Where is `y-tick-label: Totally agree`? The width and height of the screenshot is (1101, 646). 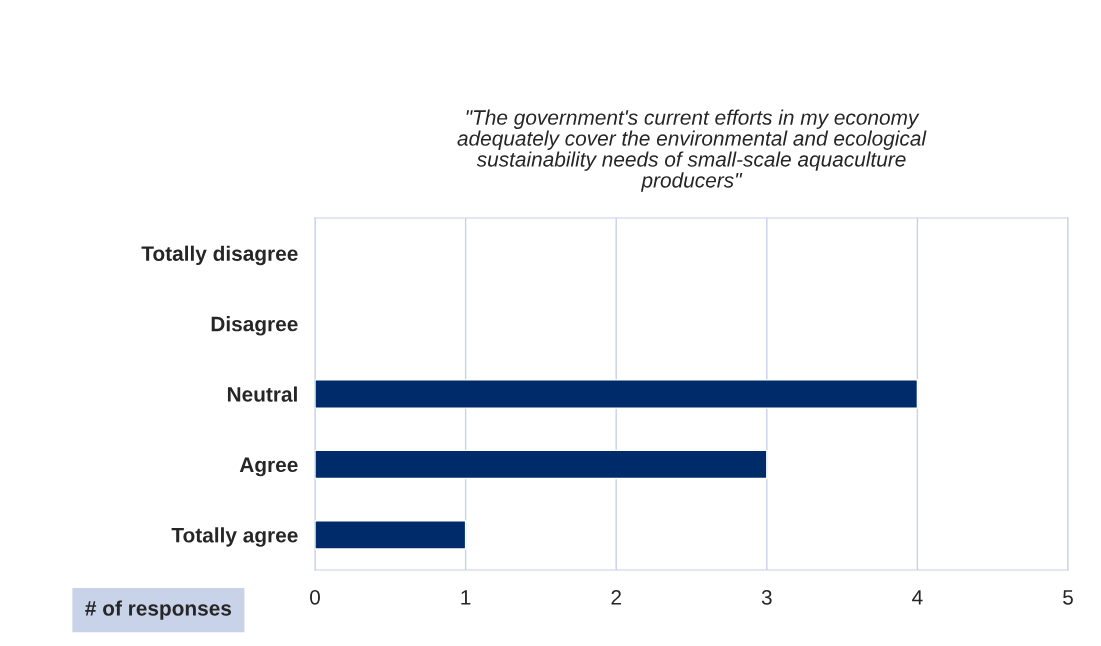 y-tick-label: Totally agree is located at coordinates (234, 537).